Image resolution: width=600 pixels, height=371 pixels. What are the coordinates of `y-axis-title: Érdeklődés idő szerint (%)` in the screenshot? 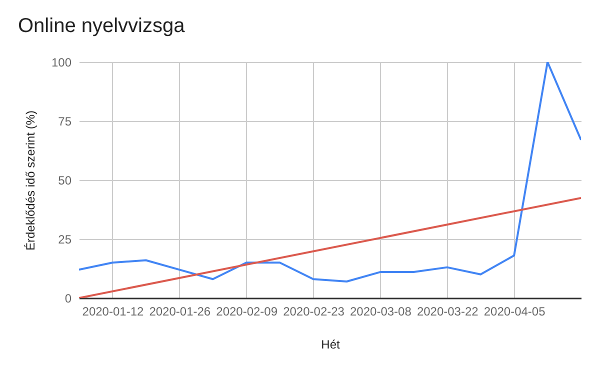 It's located at (30, 180).